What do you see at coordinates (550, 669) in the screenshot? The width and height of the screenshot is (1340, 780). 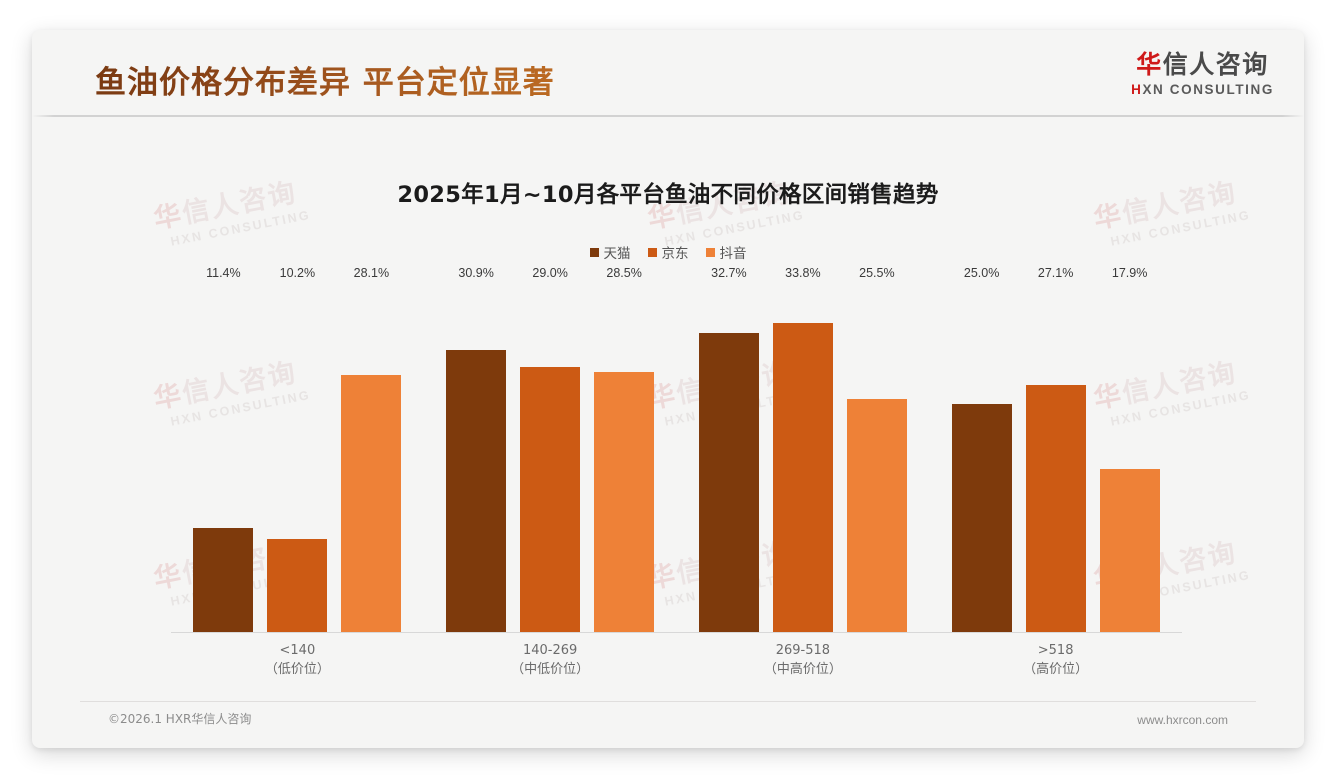 I see `x-tick-sublabel: （中低价位）` at bounding box center [550, 669].